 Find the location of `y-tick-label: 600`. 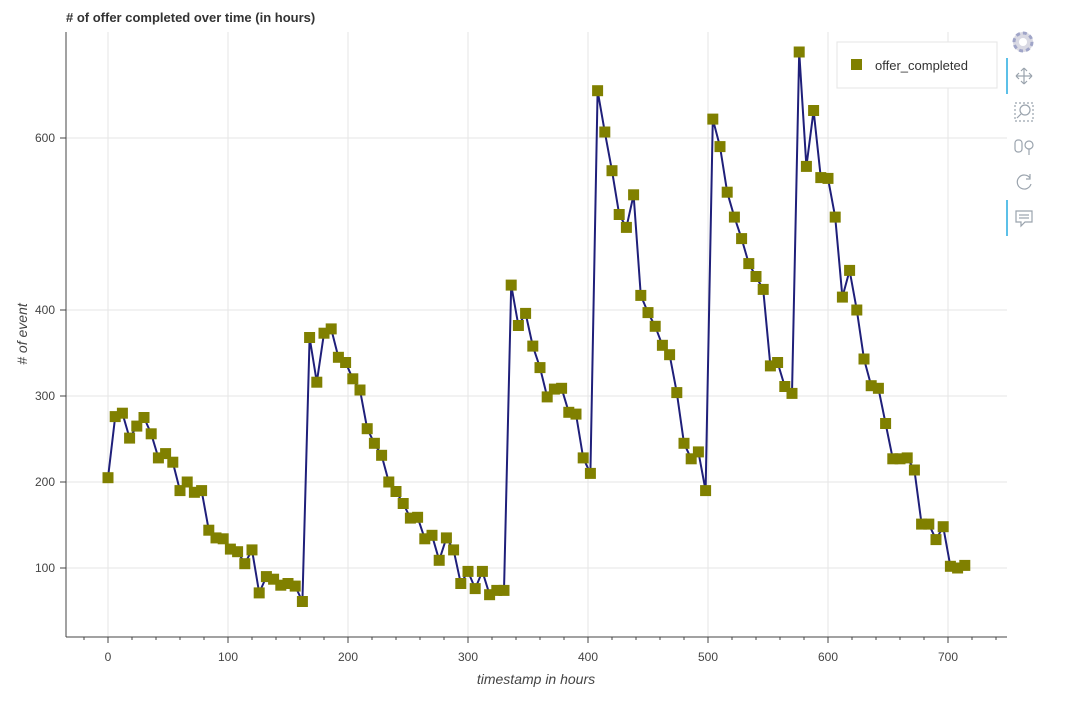

y-tick-label: 600 is located at coordinates (45, 138).